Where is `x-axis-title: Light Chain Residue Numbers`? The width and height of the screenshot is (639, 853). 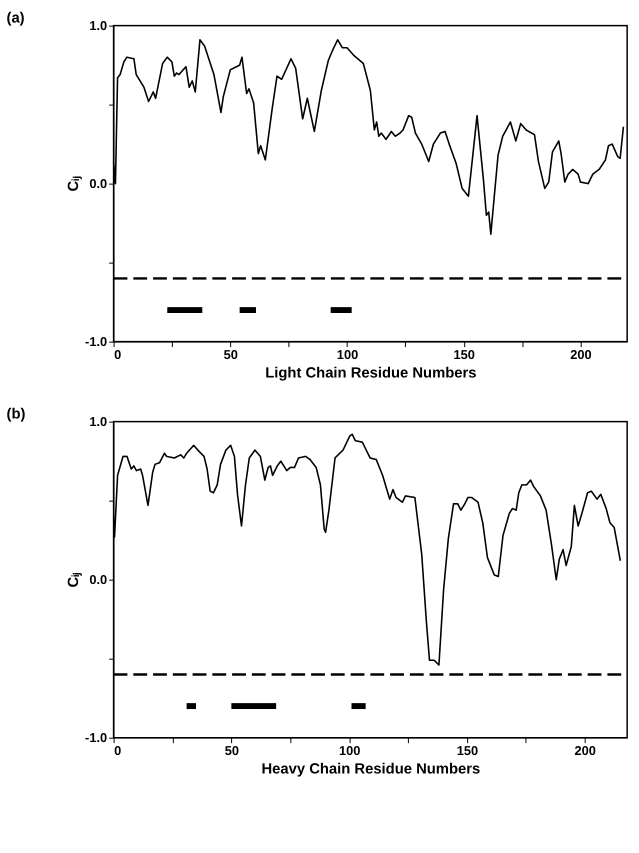
x-axis-title: Light Chain Residue Numbers is located at coordinates (371, 374).